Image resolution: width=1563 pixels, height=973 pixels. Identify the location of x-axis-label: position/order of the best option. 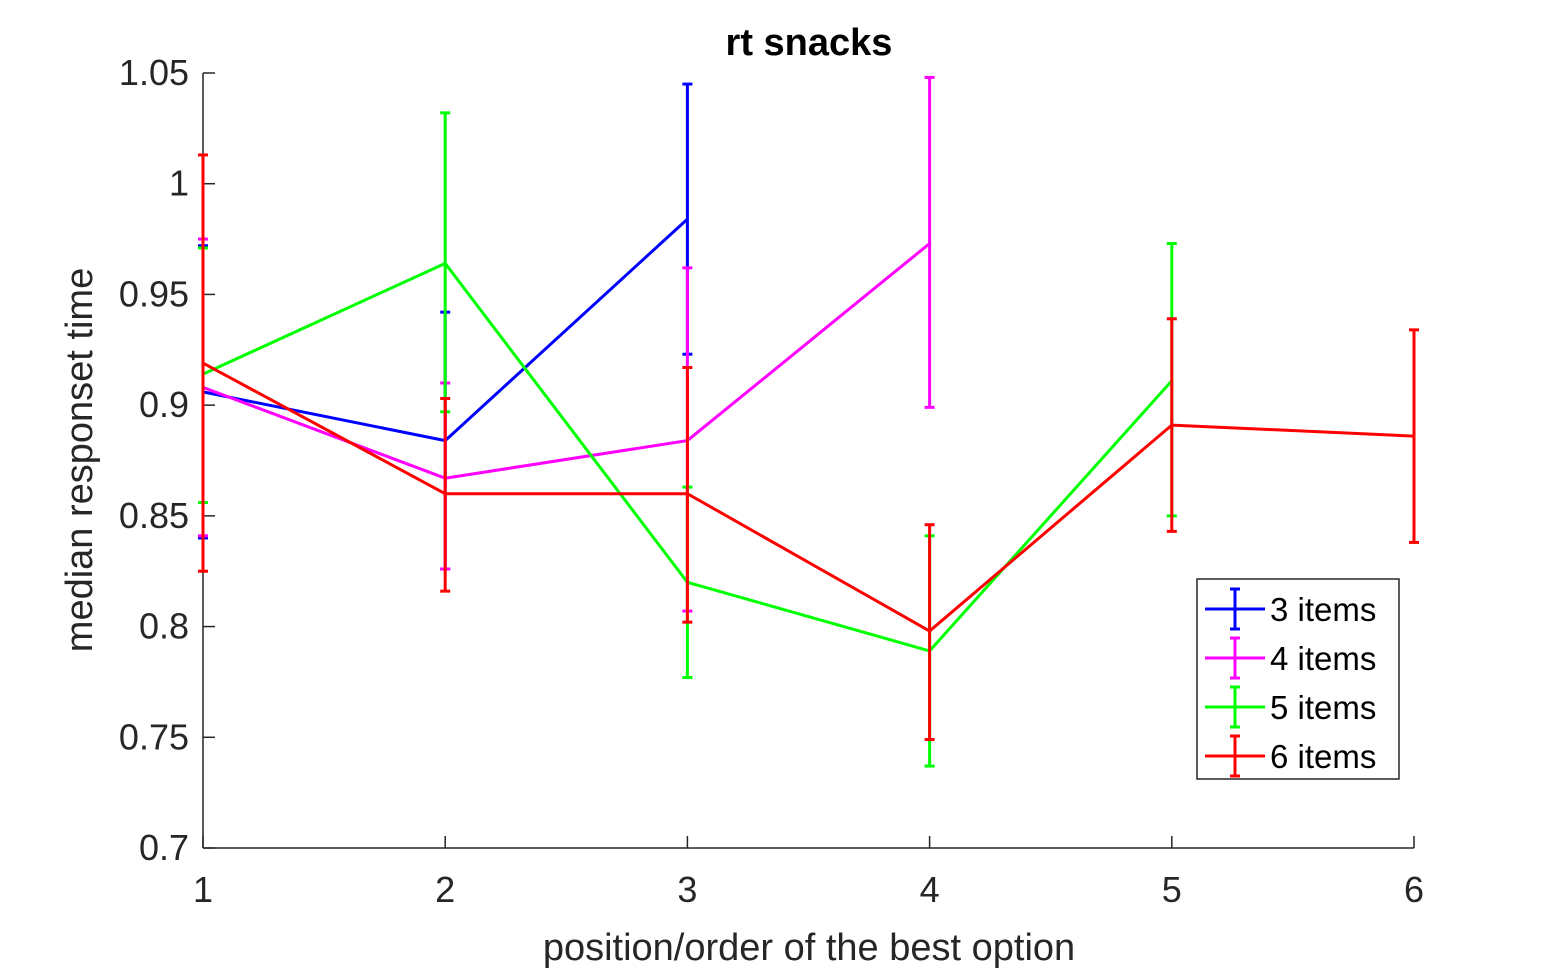
(809, 948).